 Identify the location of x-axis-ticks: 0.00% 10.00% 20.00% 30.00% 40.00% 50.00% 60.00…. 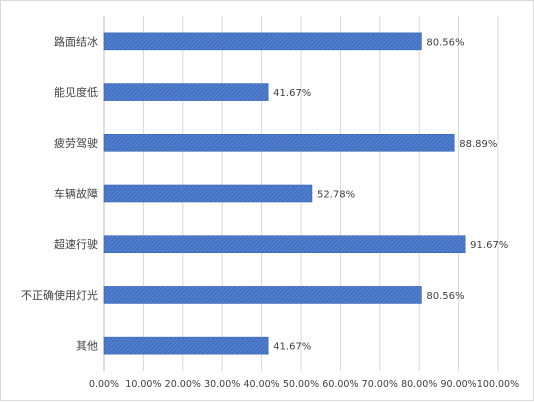
(304, 384).